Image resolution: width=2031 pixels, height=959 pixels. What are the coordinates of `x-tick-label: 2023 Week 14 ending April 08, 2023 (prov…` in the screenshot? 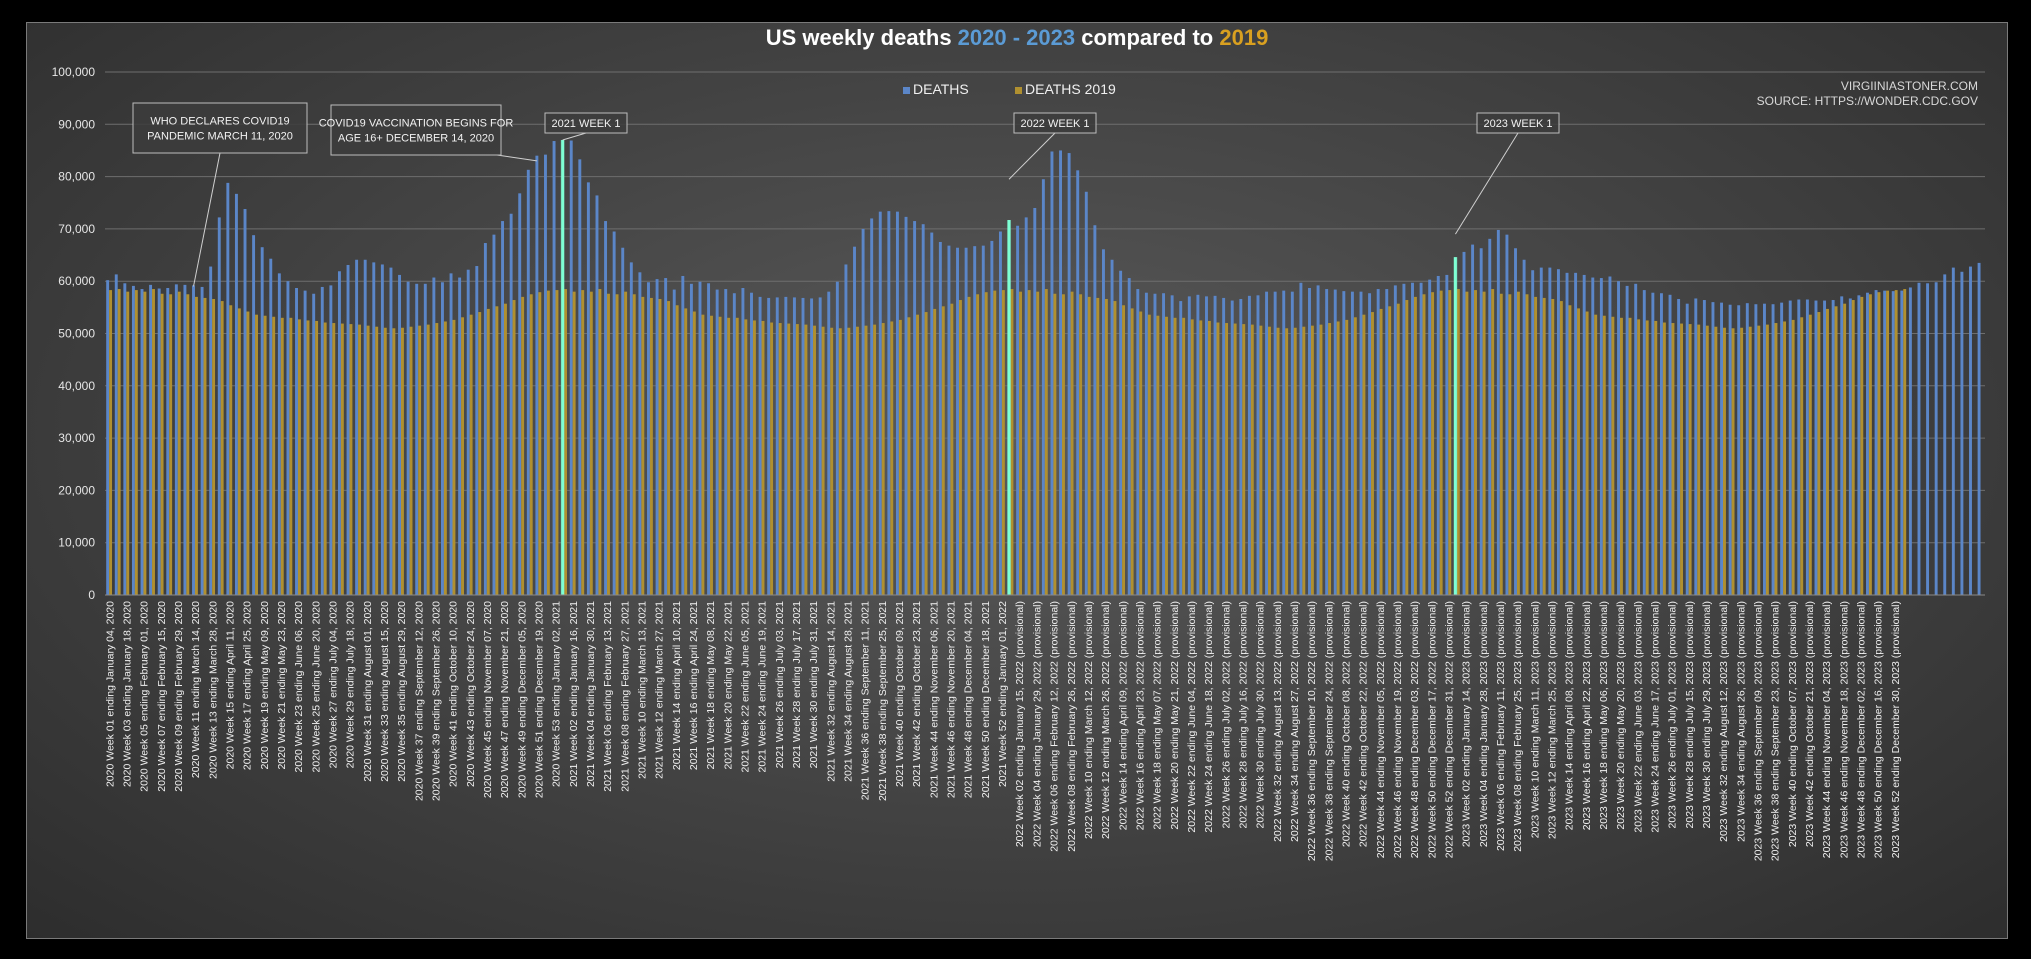 It's located at (1570, 715).